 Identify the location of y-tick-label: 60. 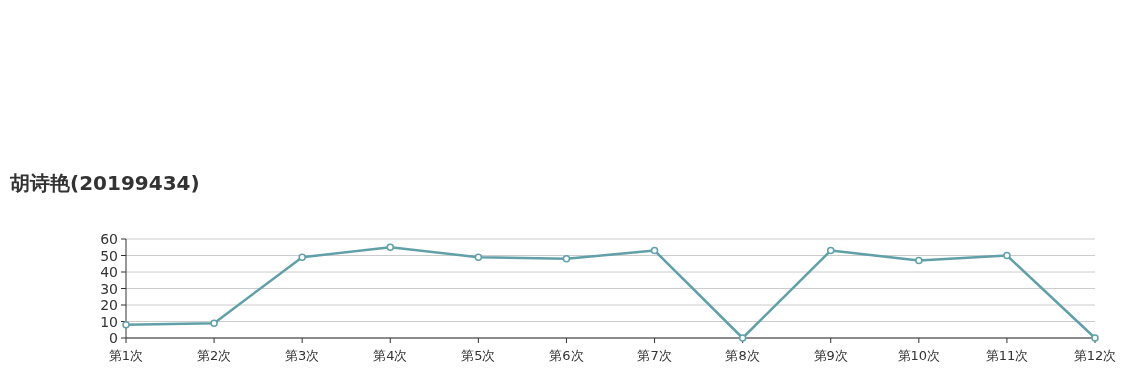
(109, 239).